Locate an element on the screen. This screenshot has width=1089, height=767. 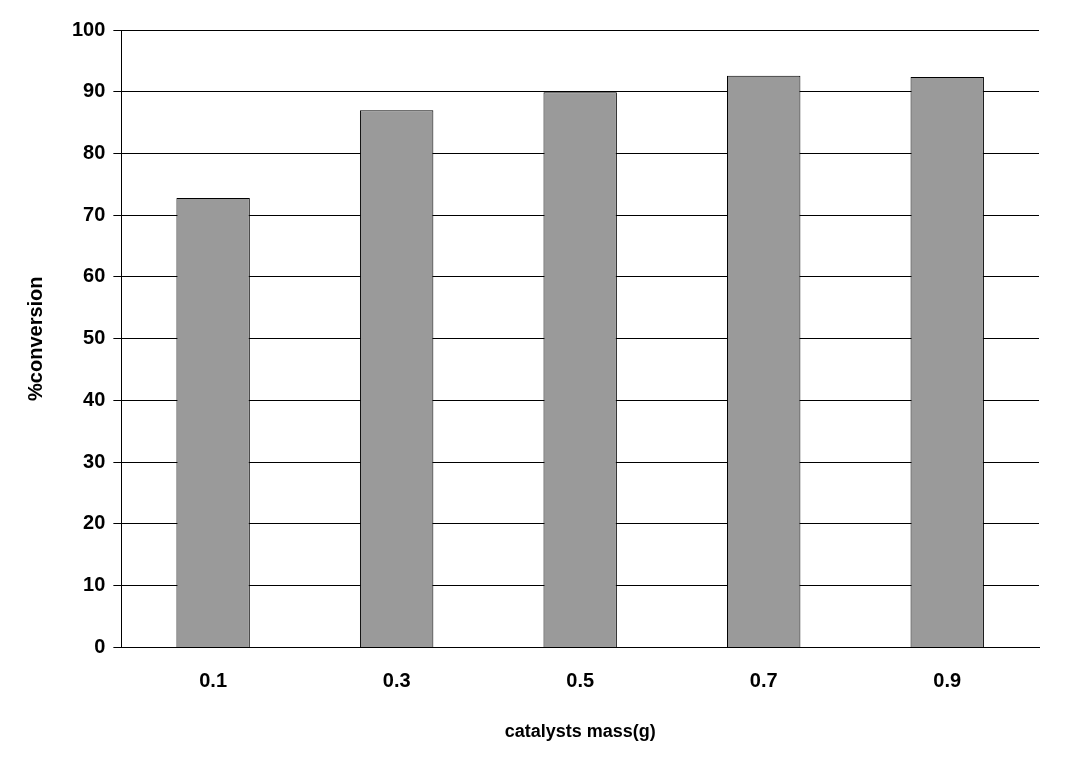
x-tick-label: 0.3 is located at coordinates (396, 679).